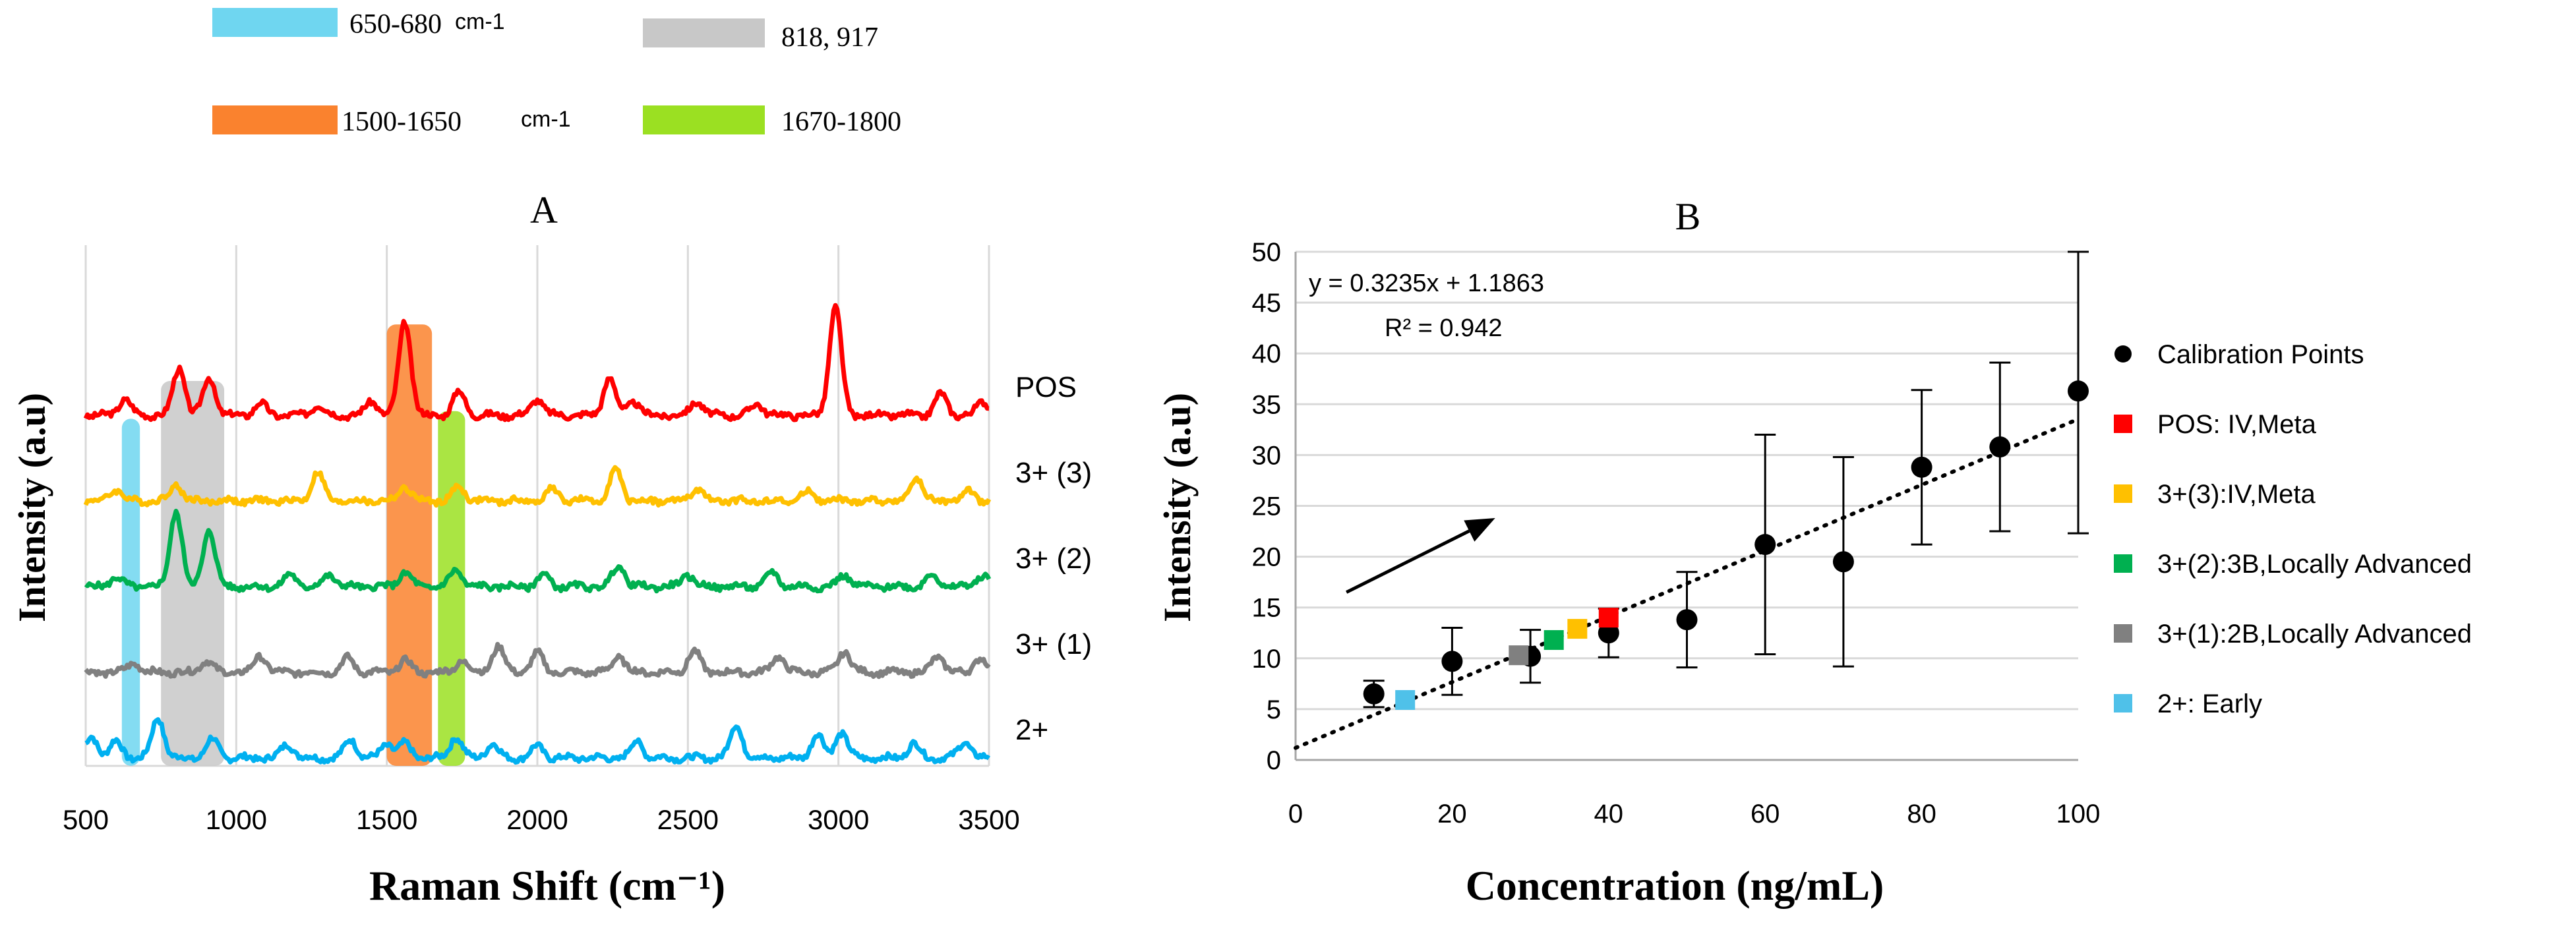  Describe the element at coordinates (1726, 542) in the screenshot. I see `chart-b-calibration-points` at that location.